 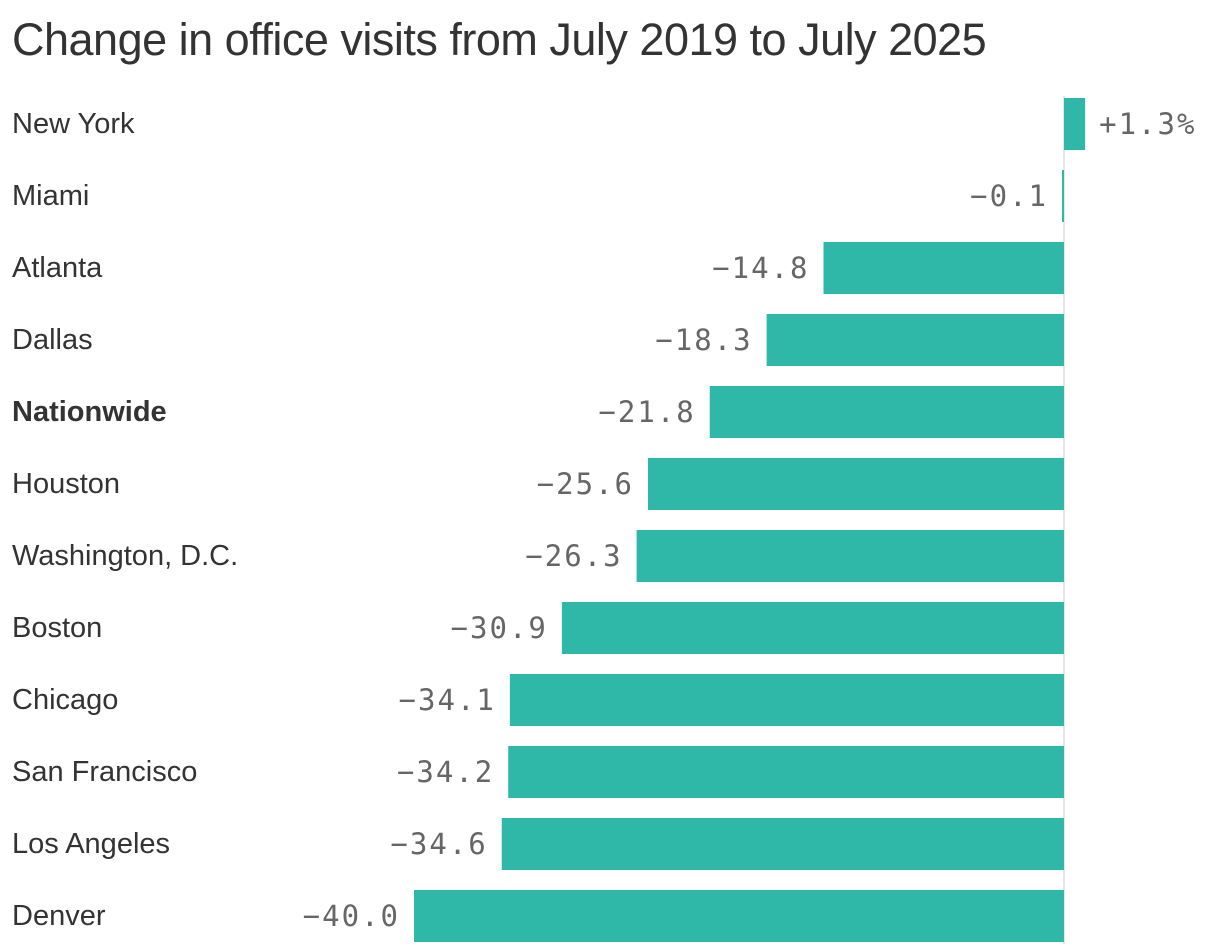 I want to click on category-label-dallas: Dallas, so click(x=52, y=340).